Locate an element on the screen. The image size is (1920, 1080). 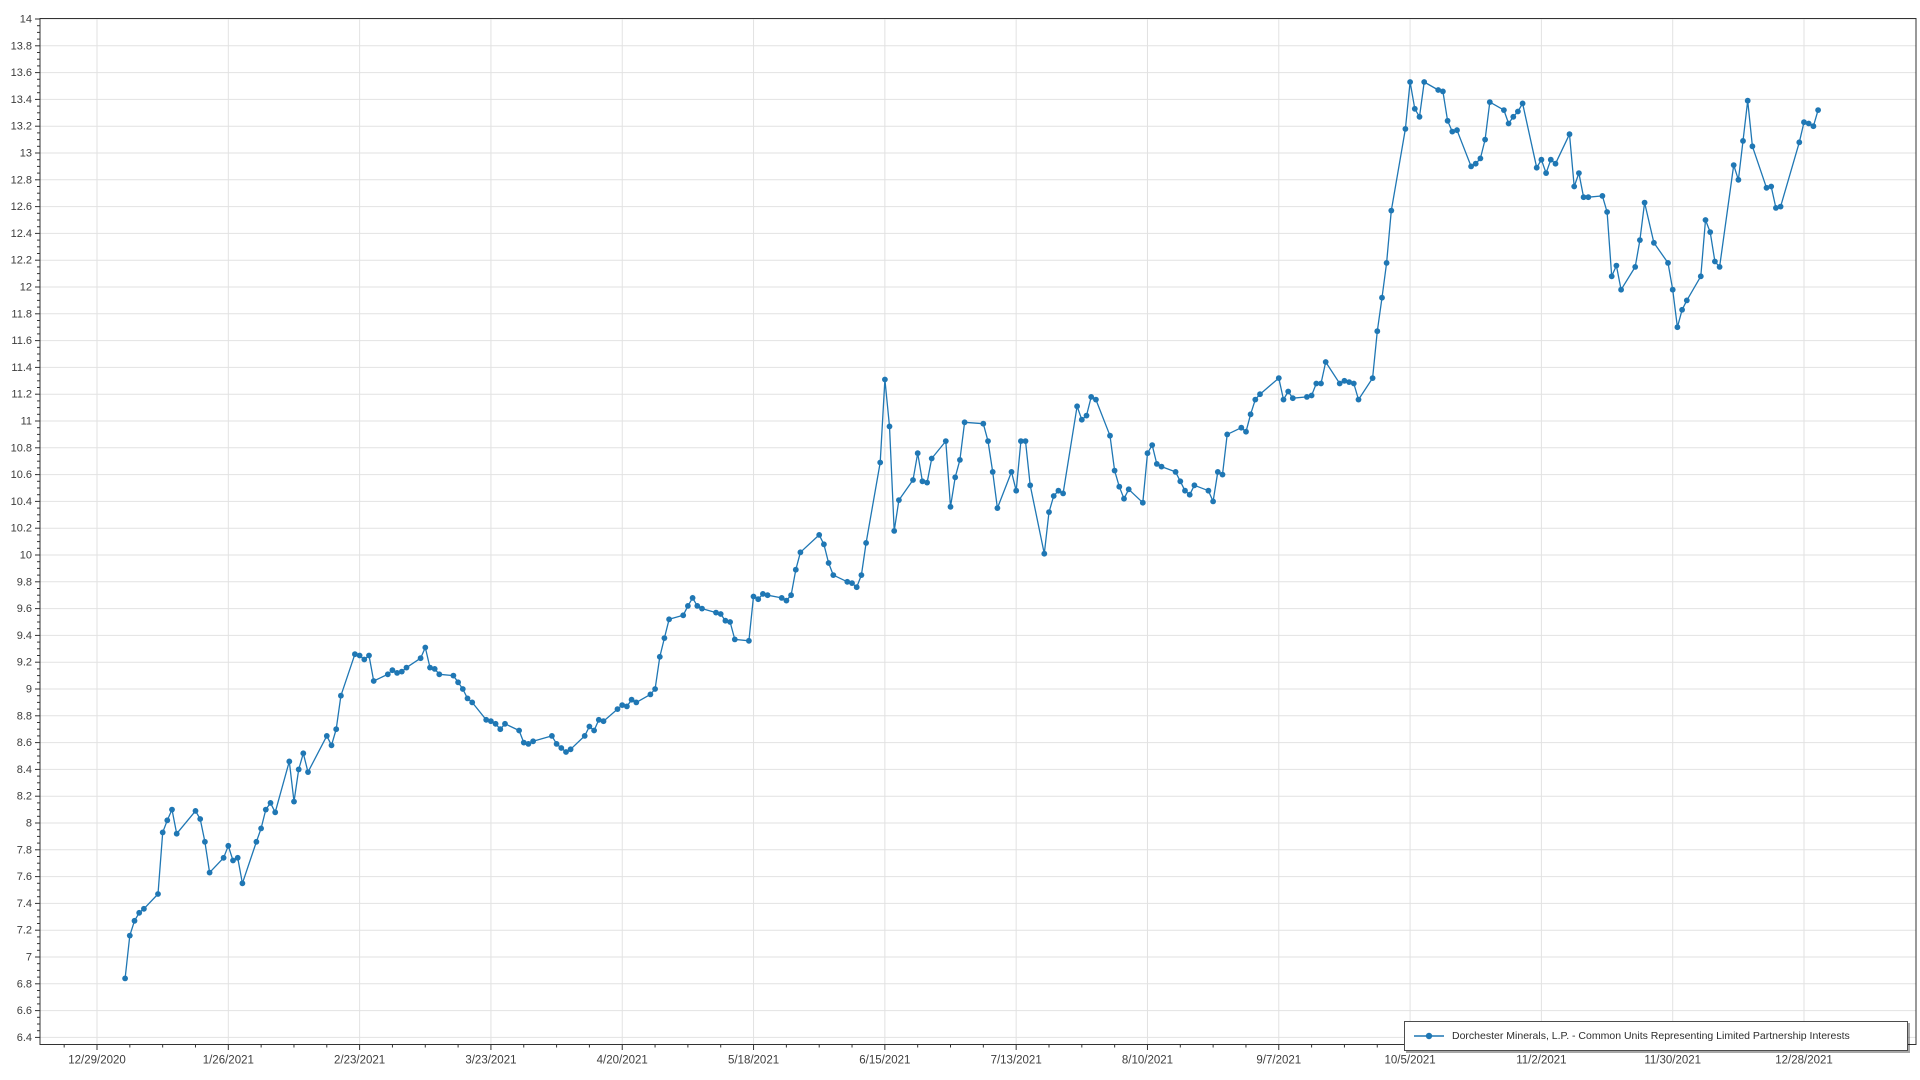
svg-text: 13 is located at coordinates (26, 154).